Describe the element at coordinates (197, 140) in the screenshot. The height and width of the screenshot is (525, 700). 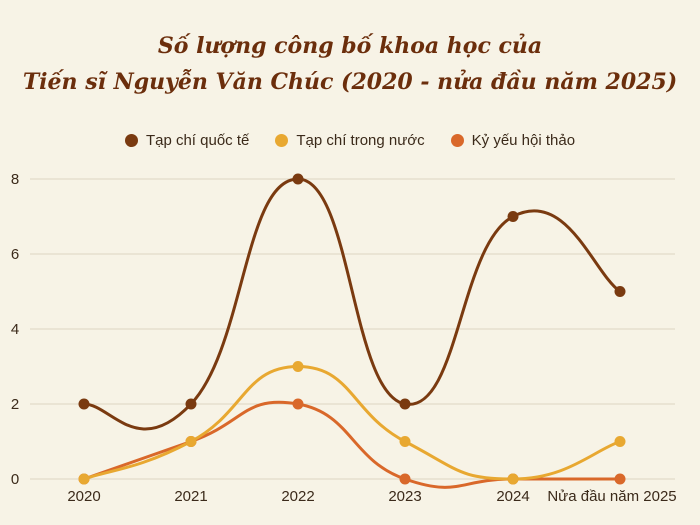
I see `legend-label-international: Tạp chí quốc tế` at that location.